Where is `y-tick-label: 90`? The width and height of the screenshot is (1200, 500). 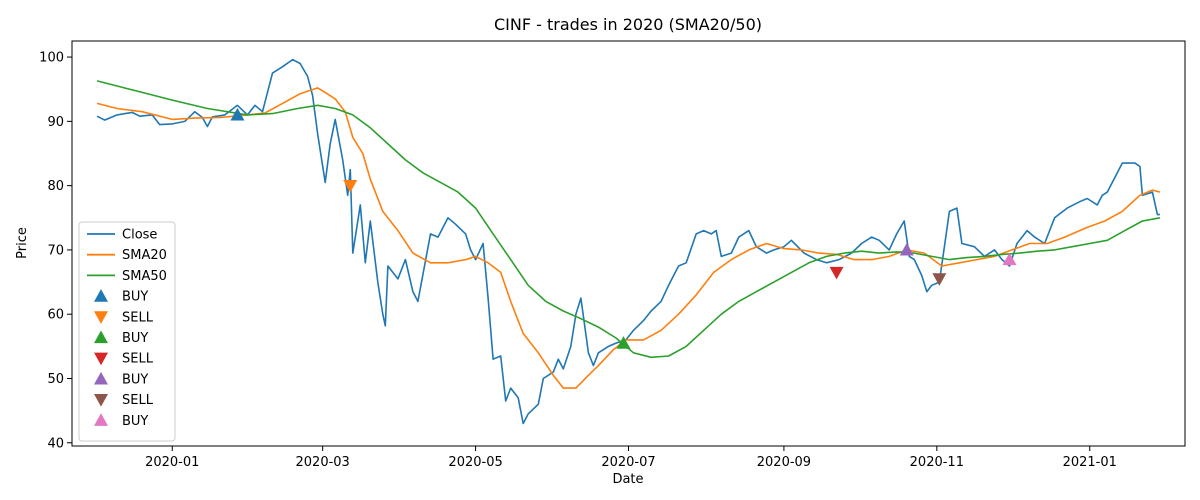
y-tick-label: 90 is located at coordinates (55, 122).